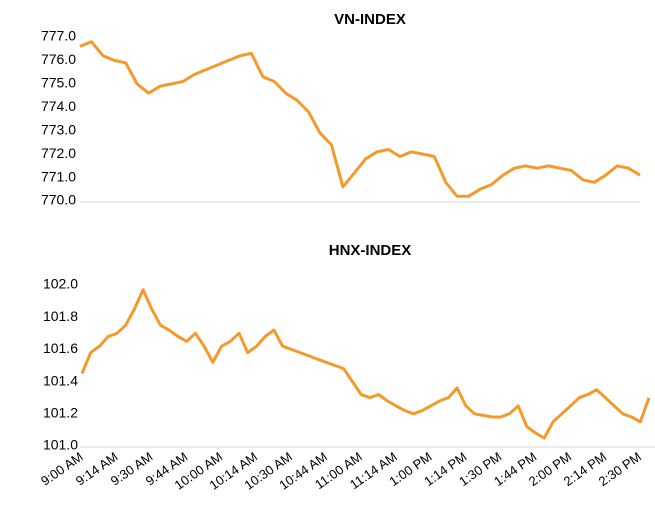 This screenshot has width=655, height=522. Describe the element at coordinates (58, 83) in the screenshot. I see `y-tick-label: 775.0` at that location.